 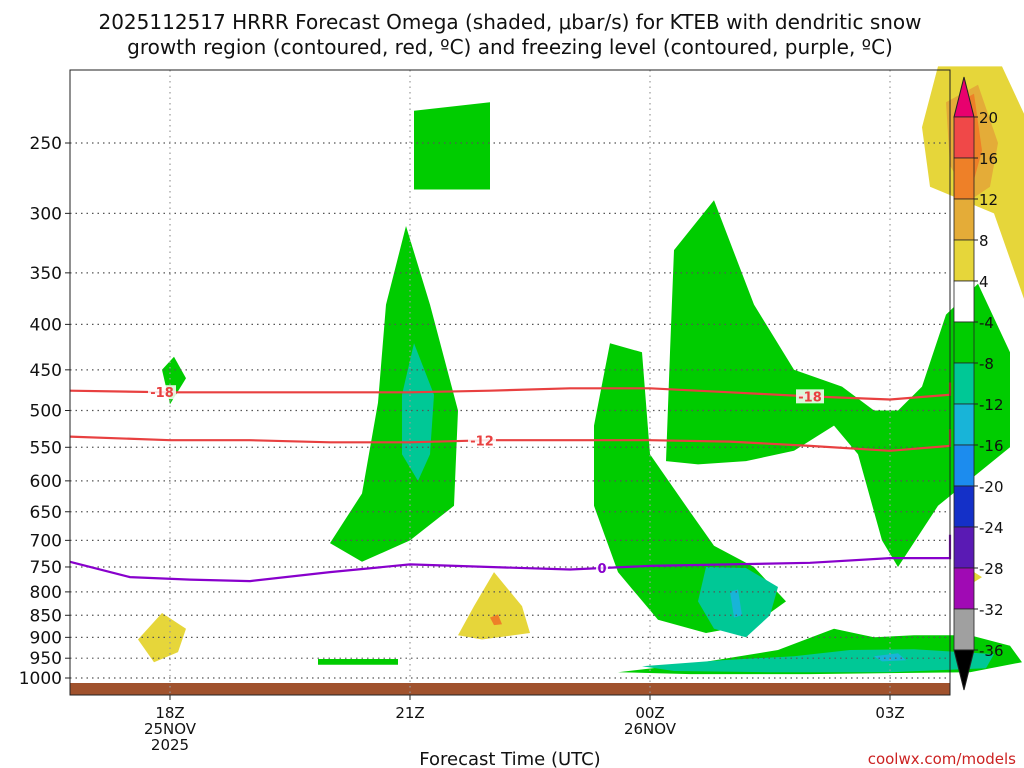 I want to click on y-tick-label-600: 600, so click(x=46, y=482).